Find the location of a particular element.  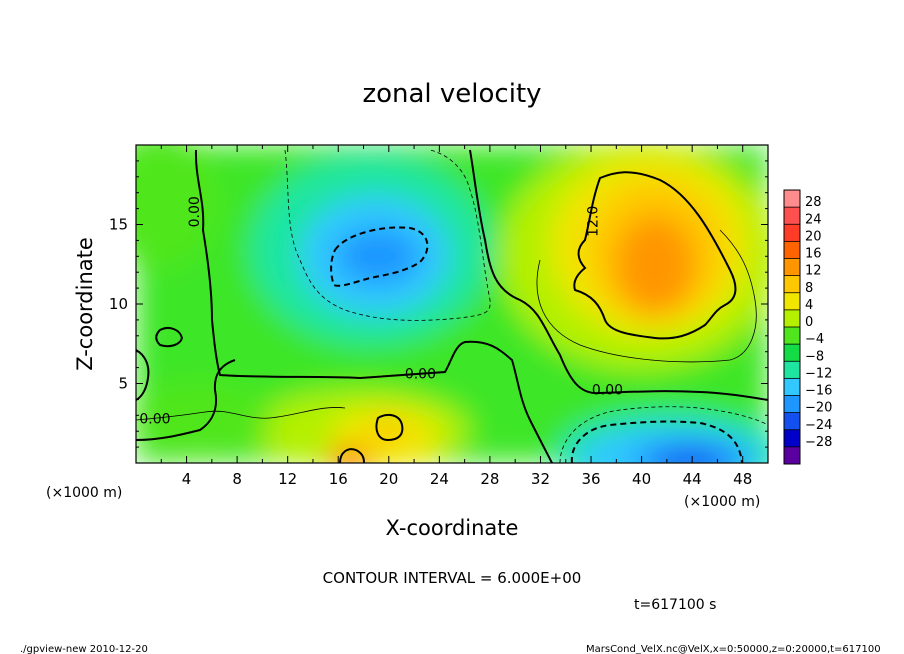

colorbar: 28 24 20 16 12 8 4 0 −4 −8 −12 −16 −20 −24 −28 is located at coordinates (807, 327).